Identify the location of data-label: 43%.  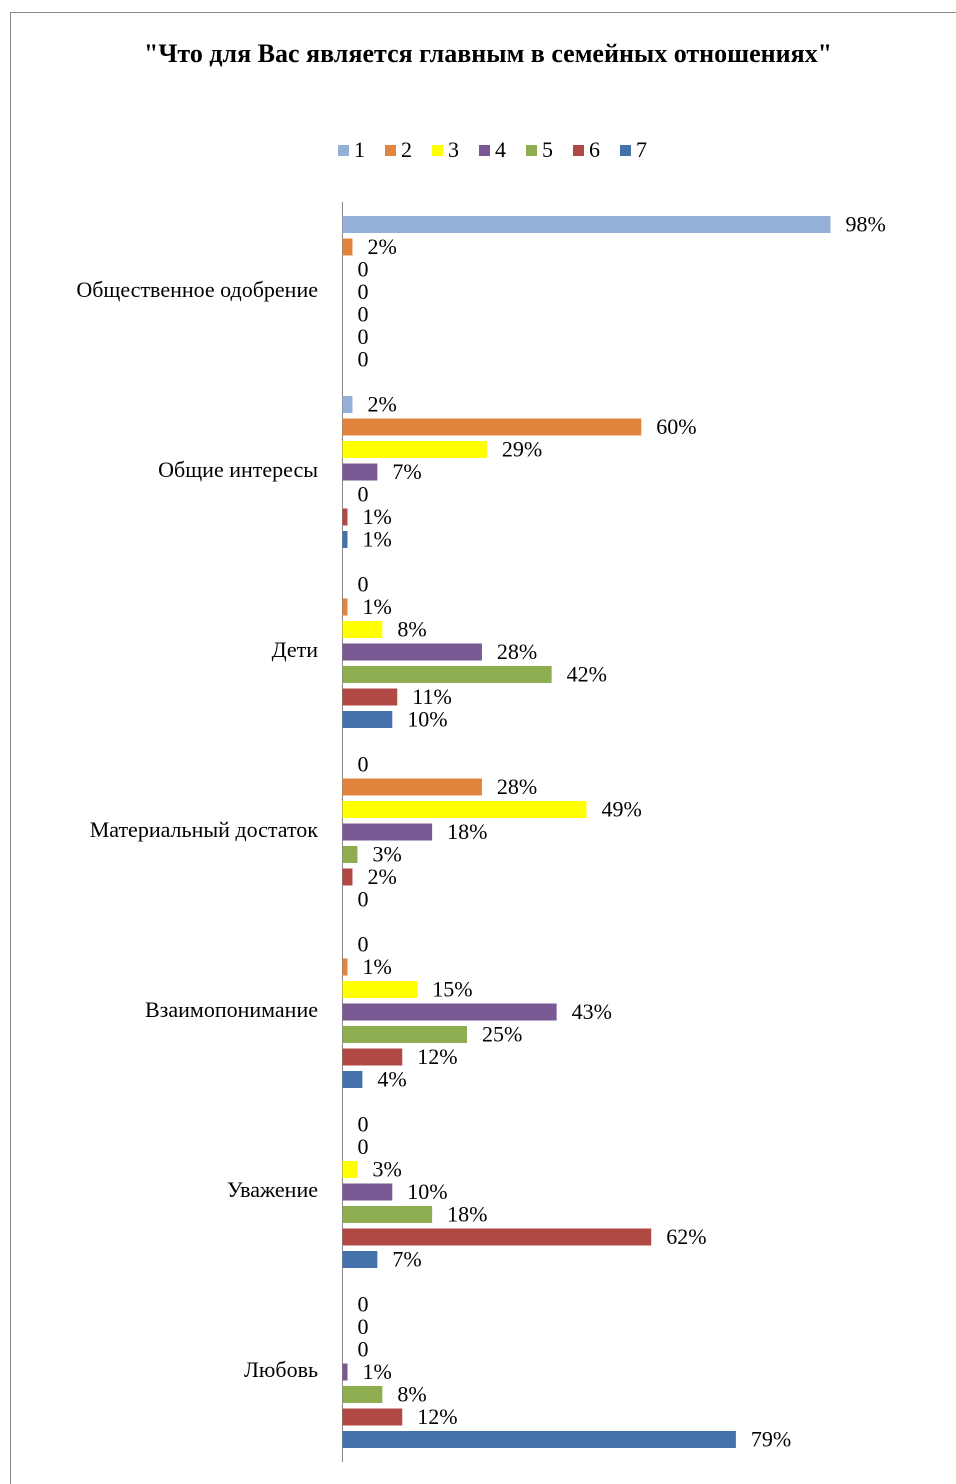
(592, 1011).